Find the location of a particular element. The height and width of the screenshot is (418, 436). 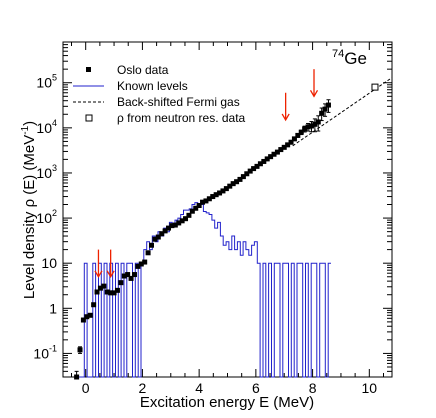

y-tick-exponent: 3 is located at coordinates (54, 168).